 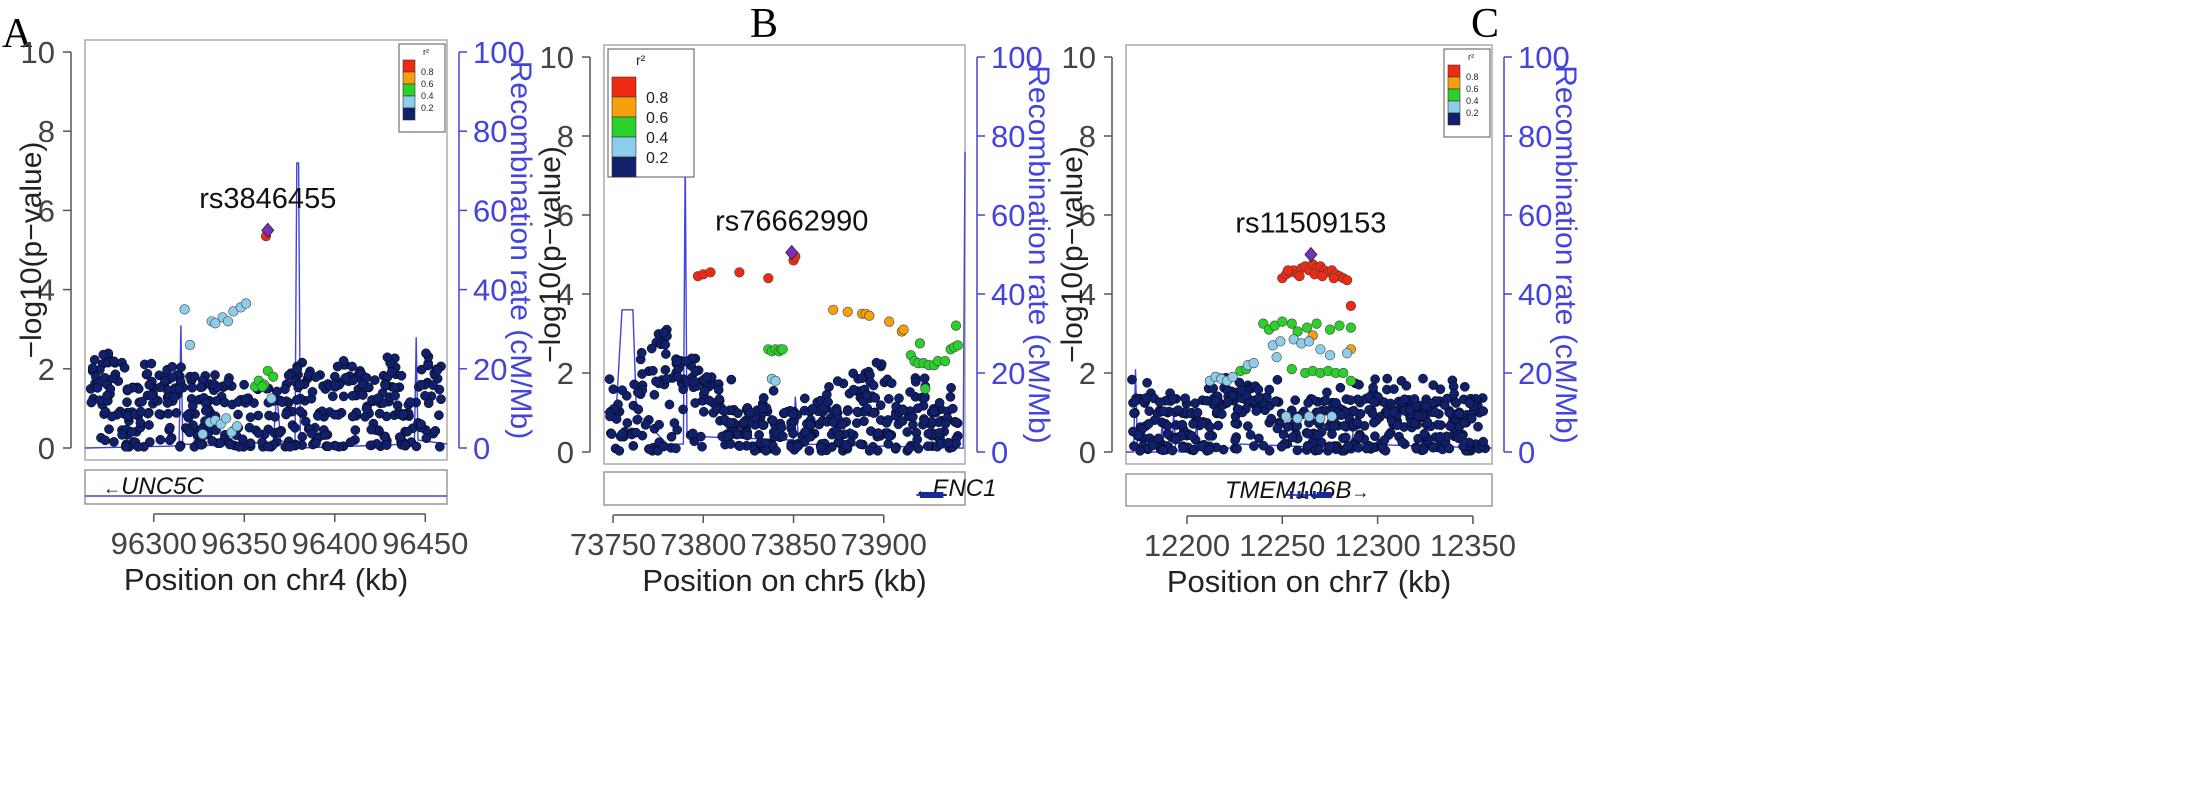 I want to click on x-tick-label: 12300, so click(x=1378, y=545).